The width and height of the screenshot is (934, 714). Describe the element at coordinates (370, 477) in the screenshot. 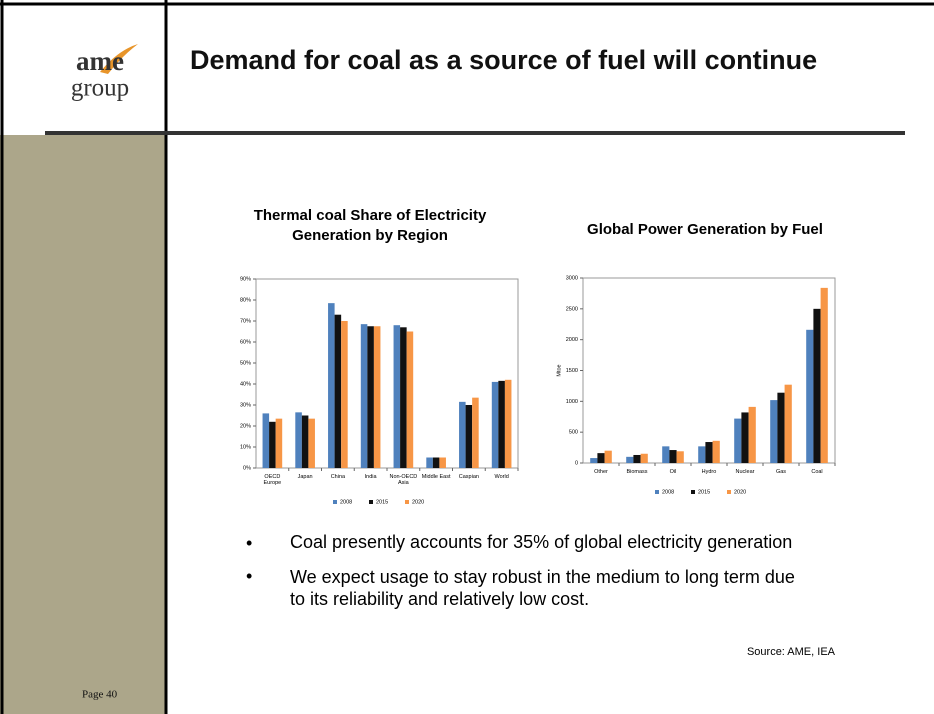

I see `x-tick-label: India` at that location.